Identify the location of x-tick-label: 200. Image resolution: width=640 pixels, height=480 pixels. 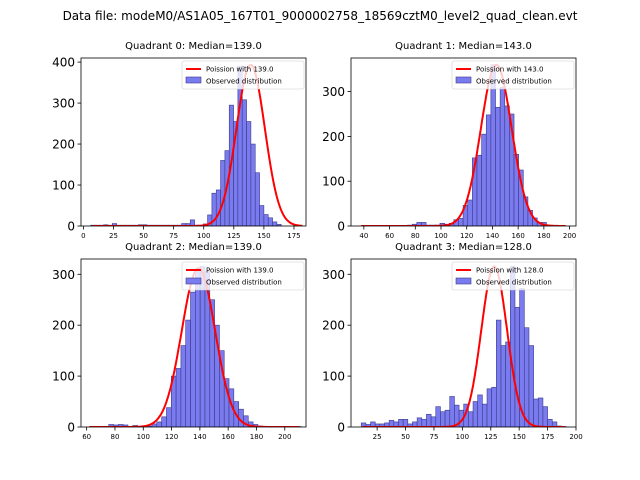
(569, 236).